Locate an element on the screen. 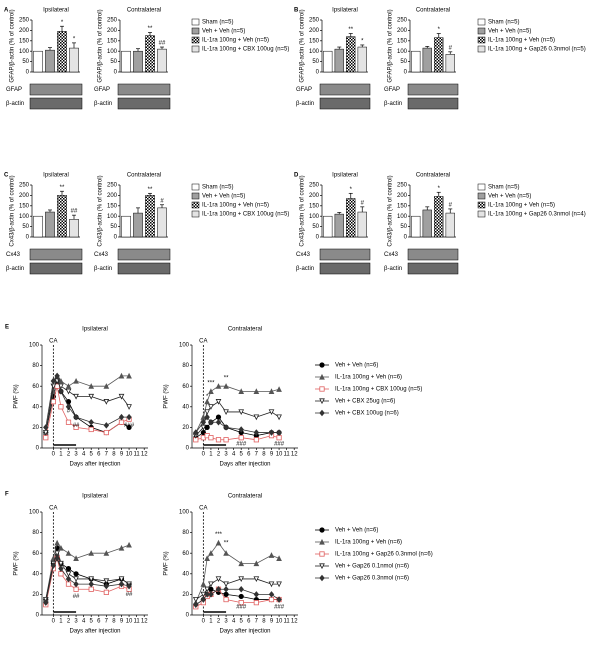 This screenshot has width=595, height=645. x-tick-label: 7 is located at coordinates (257, 622).